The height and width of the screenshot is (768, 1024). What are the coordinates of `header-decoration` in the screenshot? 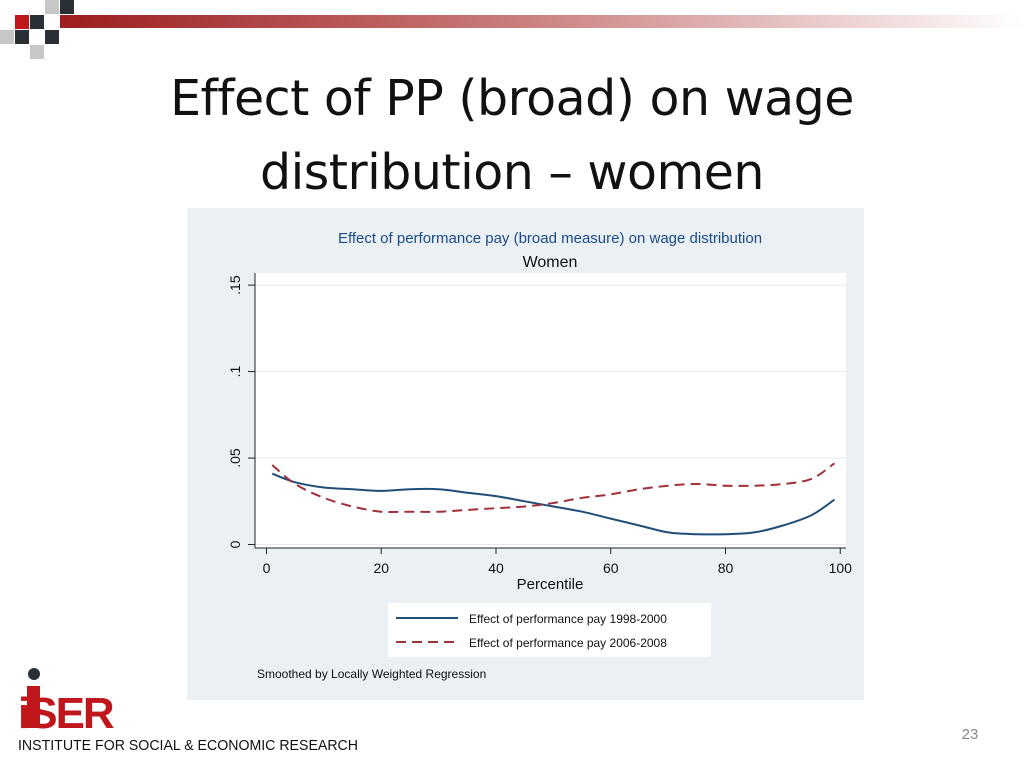 It's located at (512, 29).